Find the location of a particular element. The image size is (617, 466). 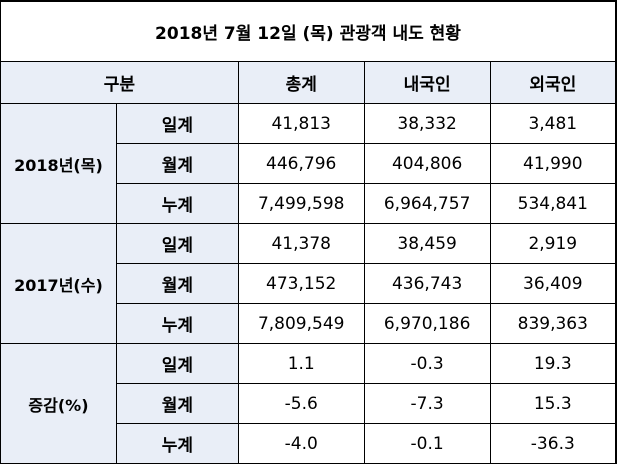

header-total: 총계 is located at coordinates (301, 82).